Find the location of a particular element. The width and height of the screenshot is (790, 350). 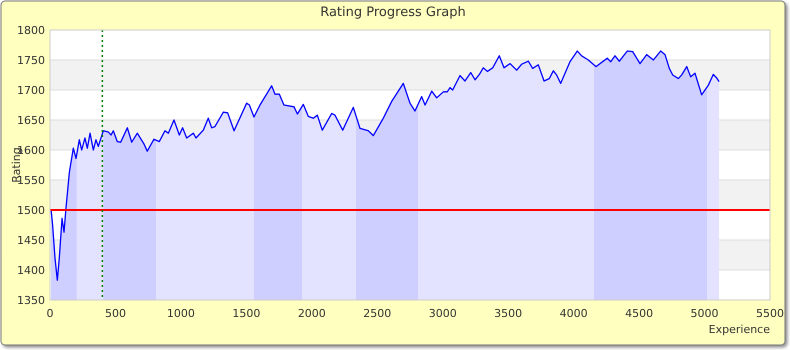

x-tick-label: 3500 is located at coordinates (508, 313).